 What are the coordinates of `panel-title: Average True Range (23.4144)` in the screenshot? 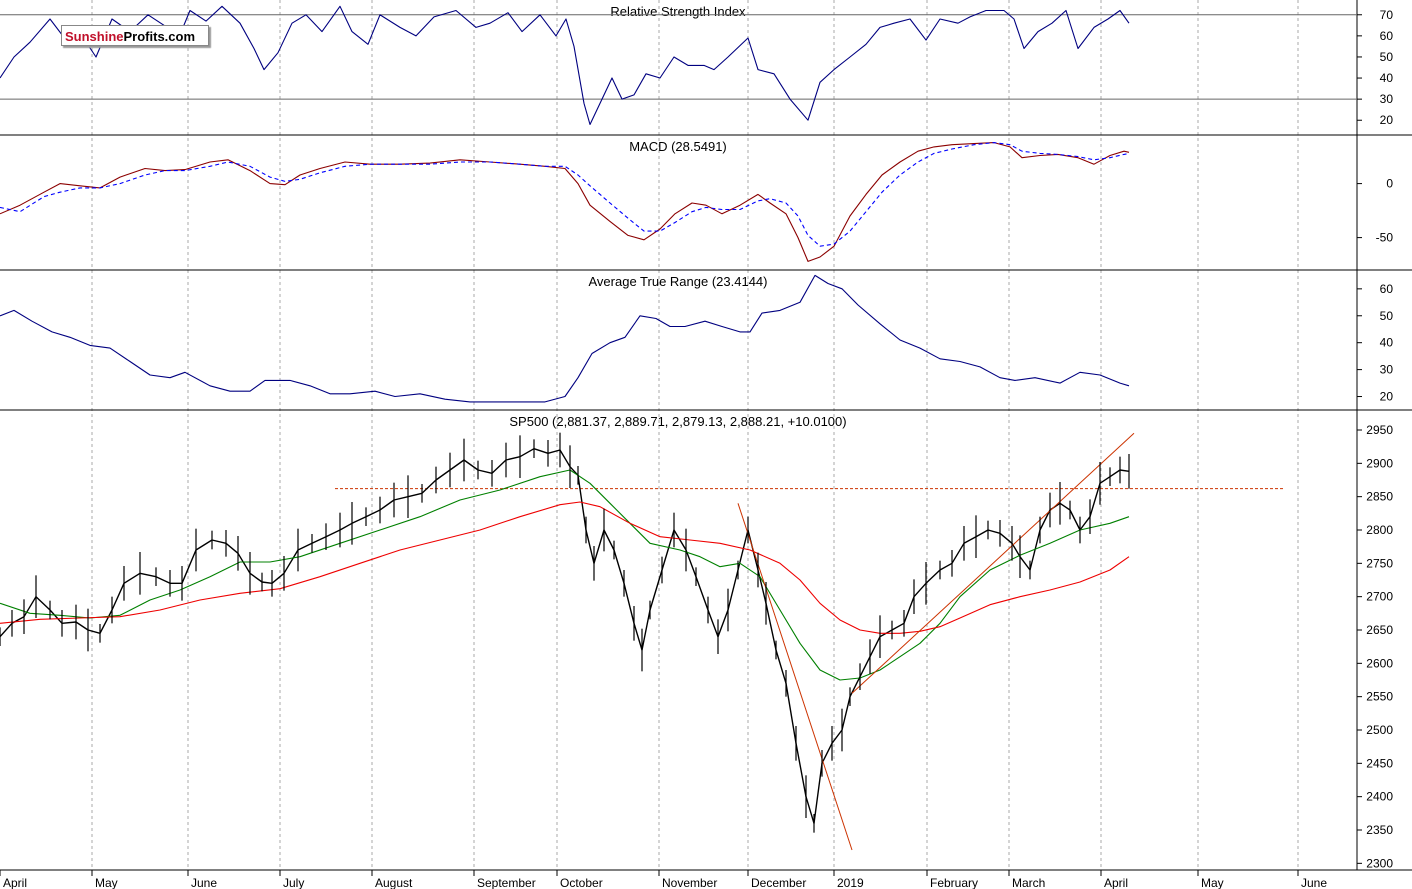 It's located at (678, 281).